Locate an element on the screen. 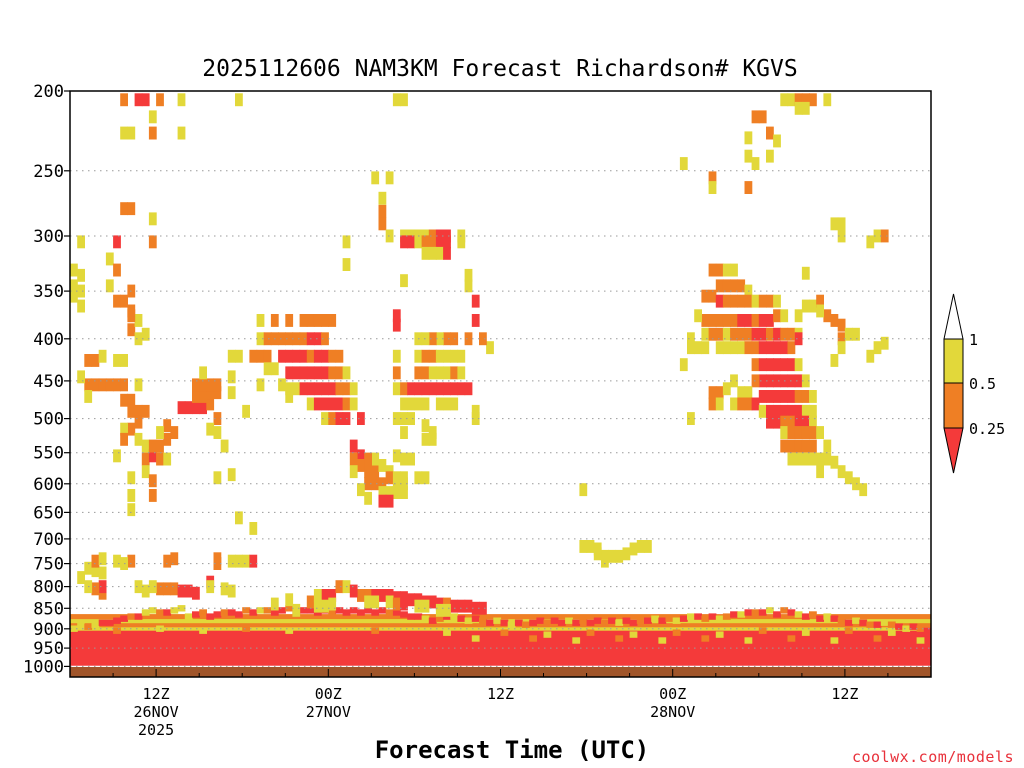 The height and width of the screenshot is (768, 1024). credit-link: coolwx.com/models is located at coordinates (933, 757).